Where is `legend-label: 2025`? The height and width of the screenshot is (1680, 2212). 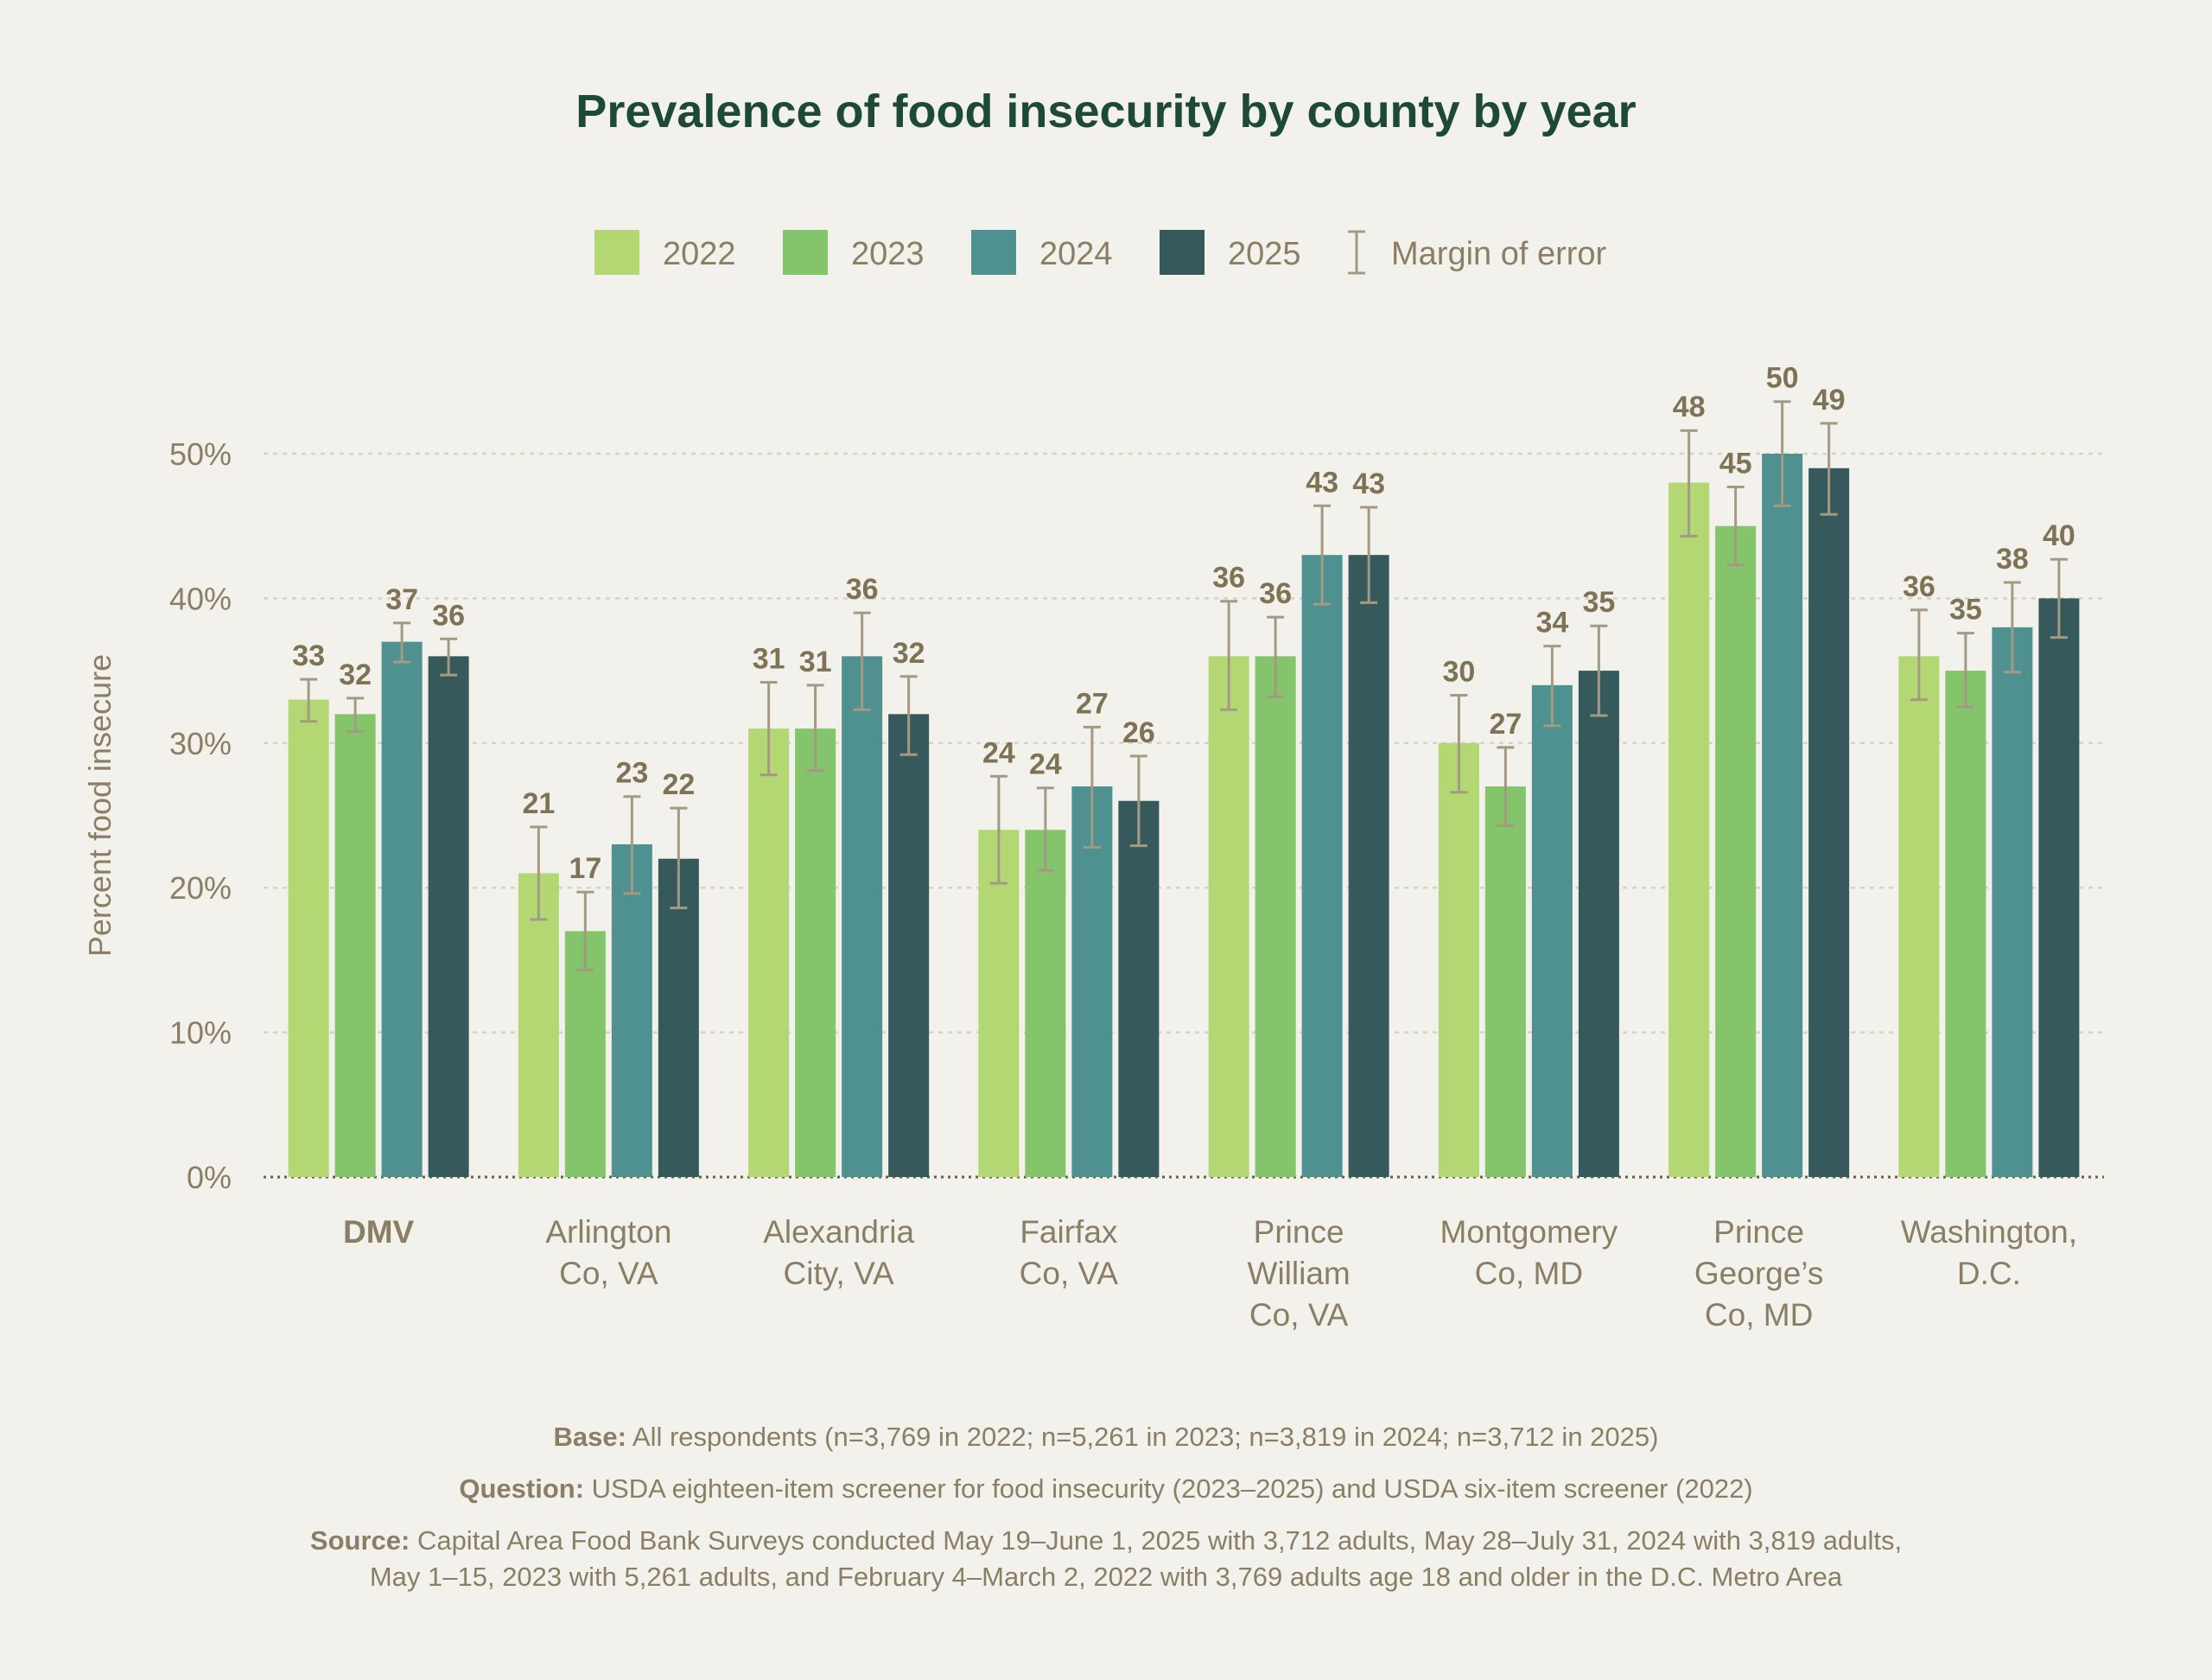 legend-label: 2025 is located at coordinates (1264, 254).